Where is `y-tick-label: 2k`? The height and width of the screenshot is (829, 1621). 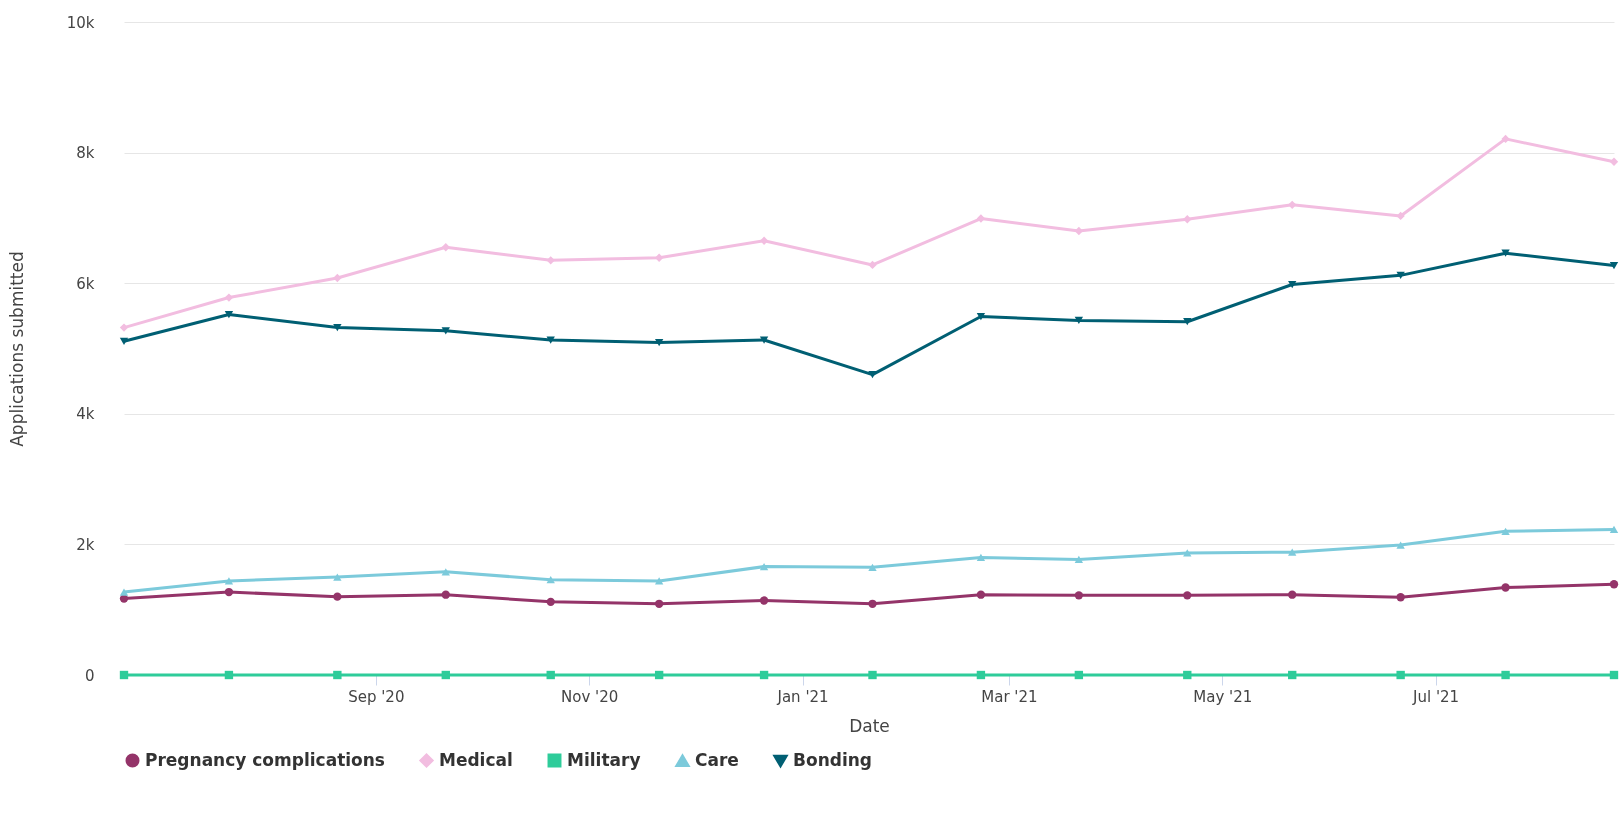
y-tick-label: 2k is located at coordinates (85, 544).